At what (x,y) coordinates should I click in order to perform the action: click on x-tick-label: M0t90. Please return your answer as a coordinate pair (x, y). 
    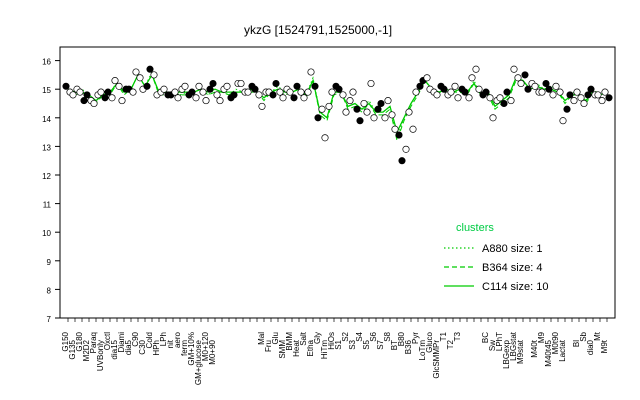
    Looking at the image, I should click on (555, 342).